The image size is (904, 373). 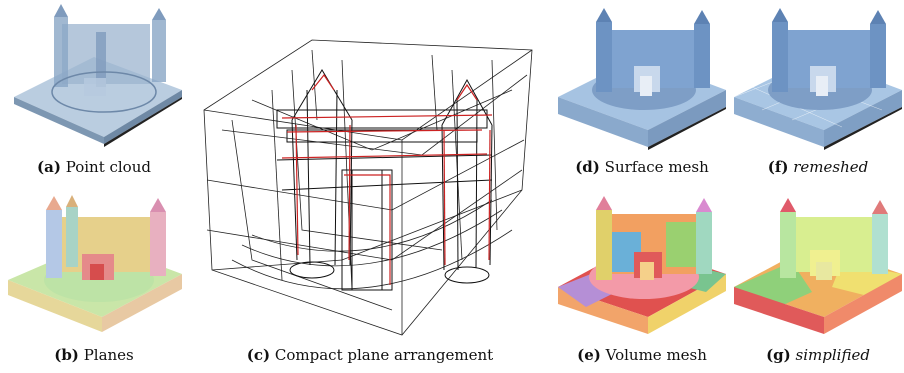 What do you see at coordinates (108, 355) in the screenshot?
I see `caption-b-text: Planes` at bounding box center [108, 355].